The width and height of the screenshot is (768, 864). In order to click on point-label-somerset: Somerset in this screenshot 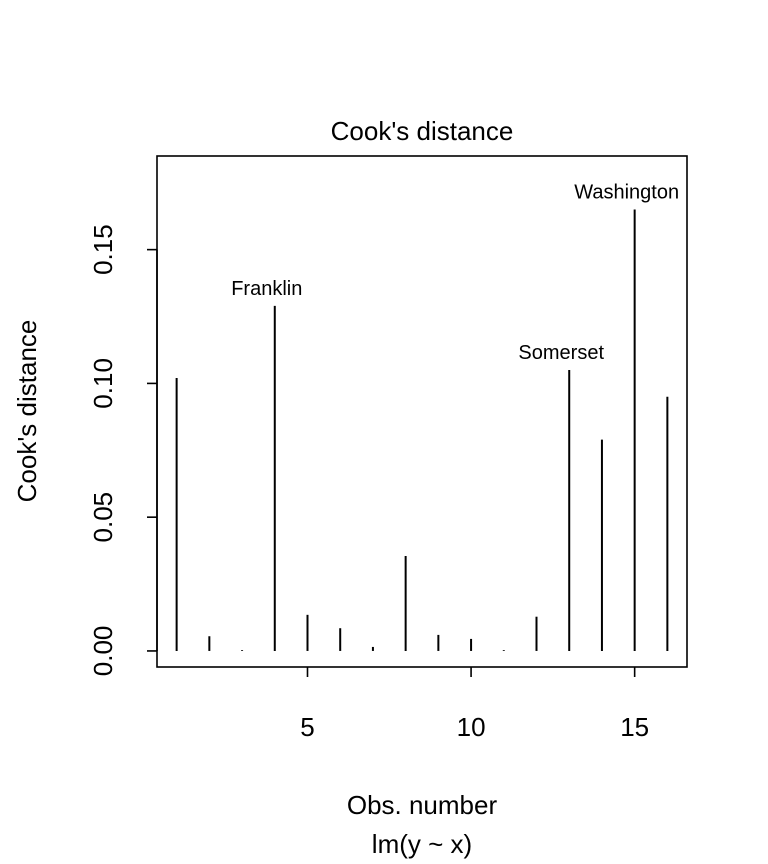, I will do `click(561, 353)`.